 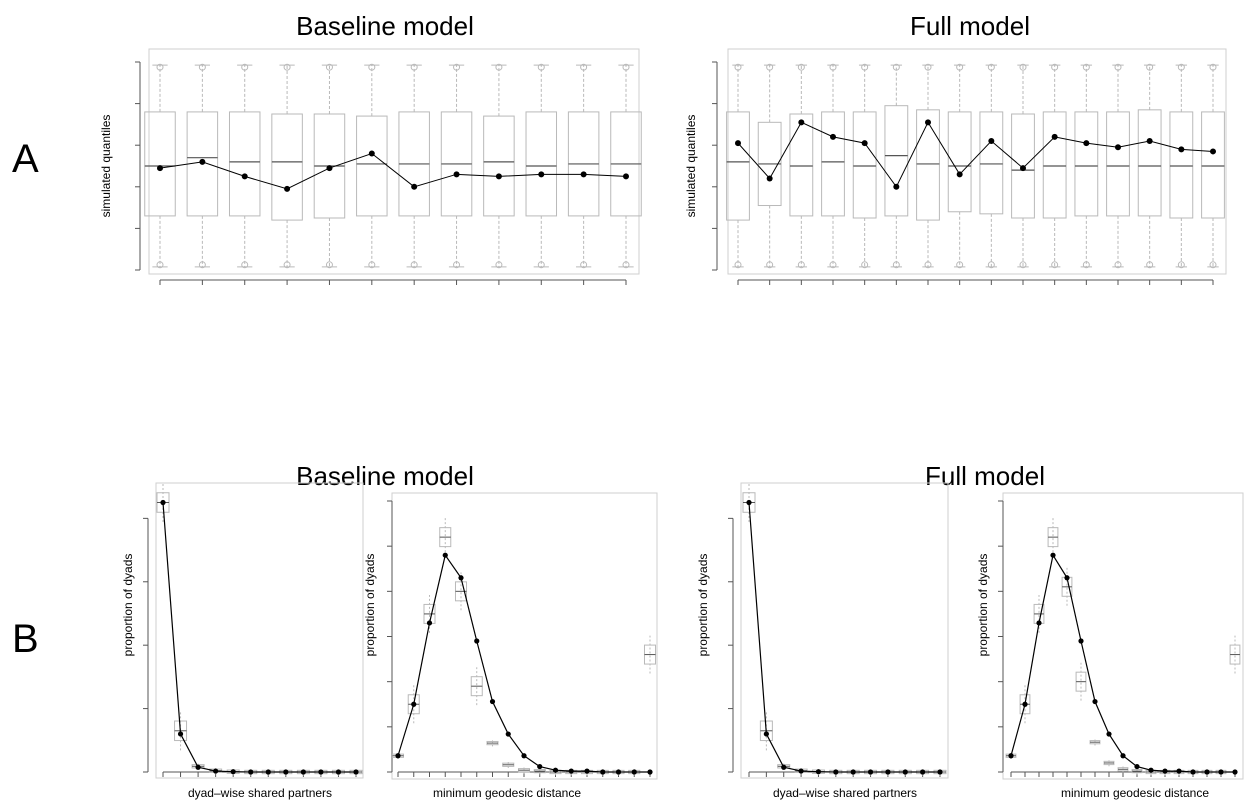 I want to click on chart-a-baseline: Baseline model simulated quantiles, so click(x=370, y=148).